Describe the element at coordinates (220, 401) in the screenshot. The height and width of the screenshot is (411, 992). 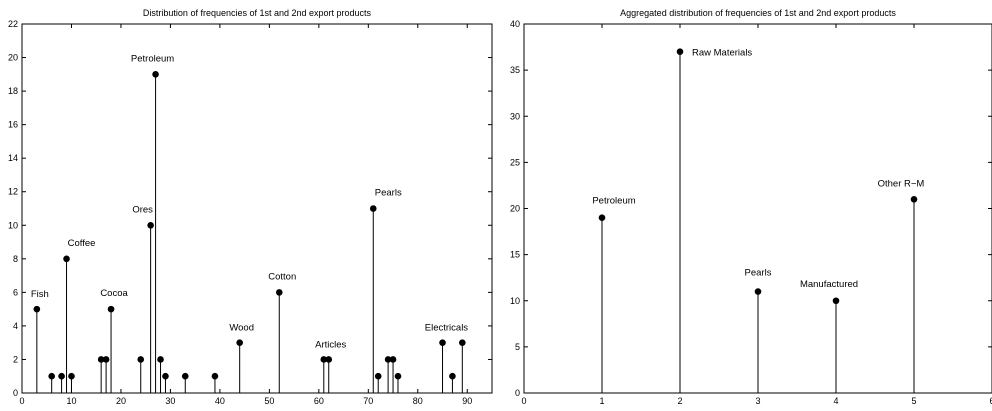
I see `x-tick-label: 40` at that location.